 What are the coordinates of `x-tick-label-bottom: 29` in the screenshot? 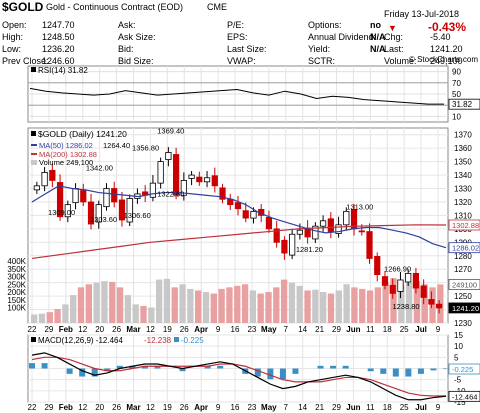 It's located at (336, 407).